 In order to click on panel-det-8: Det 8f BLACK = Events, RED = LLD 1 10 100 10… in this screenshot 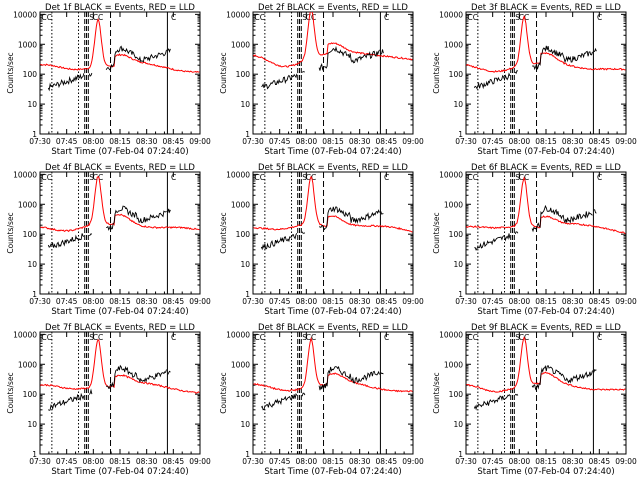, I will do `click(321, 400)`.